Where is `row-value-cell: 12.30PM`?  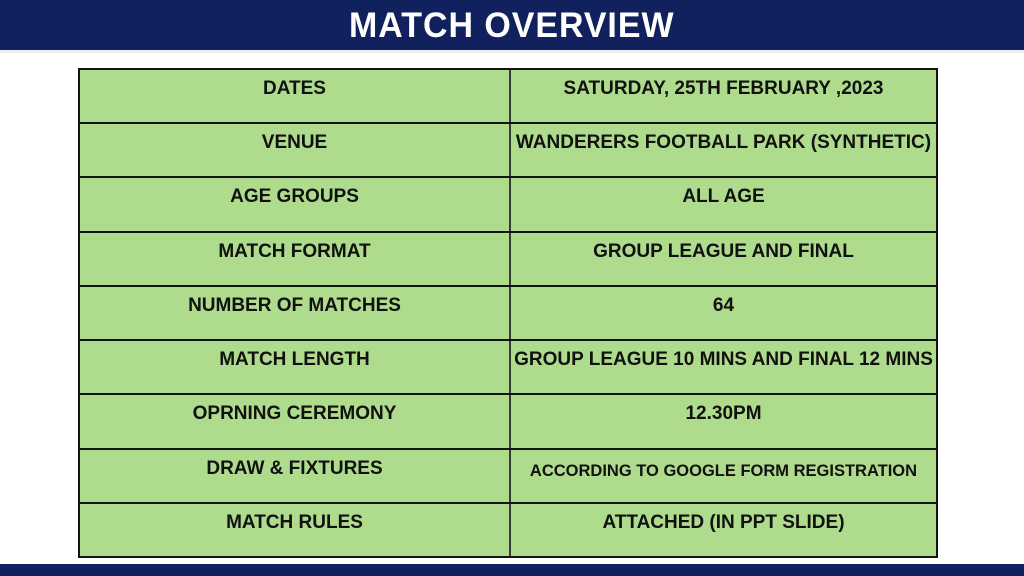 row-value-cell: 12.30PM is located at coordinates (723, 421).